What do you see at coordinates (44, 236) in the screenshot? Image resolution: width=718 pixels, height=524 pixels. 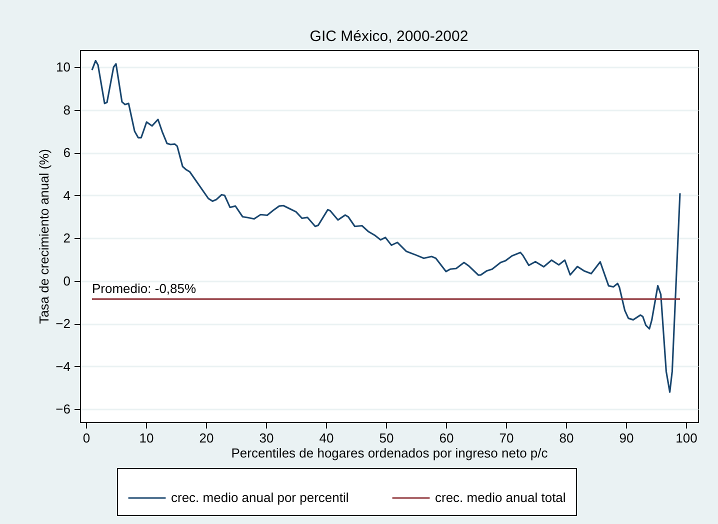 I see `y-axis-title: Tasa de crecimiento anual (%)` at bounding box center [44, 236].